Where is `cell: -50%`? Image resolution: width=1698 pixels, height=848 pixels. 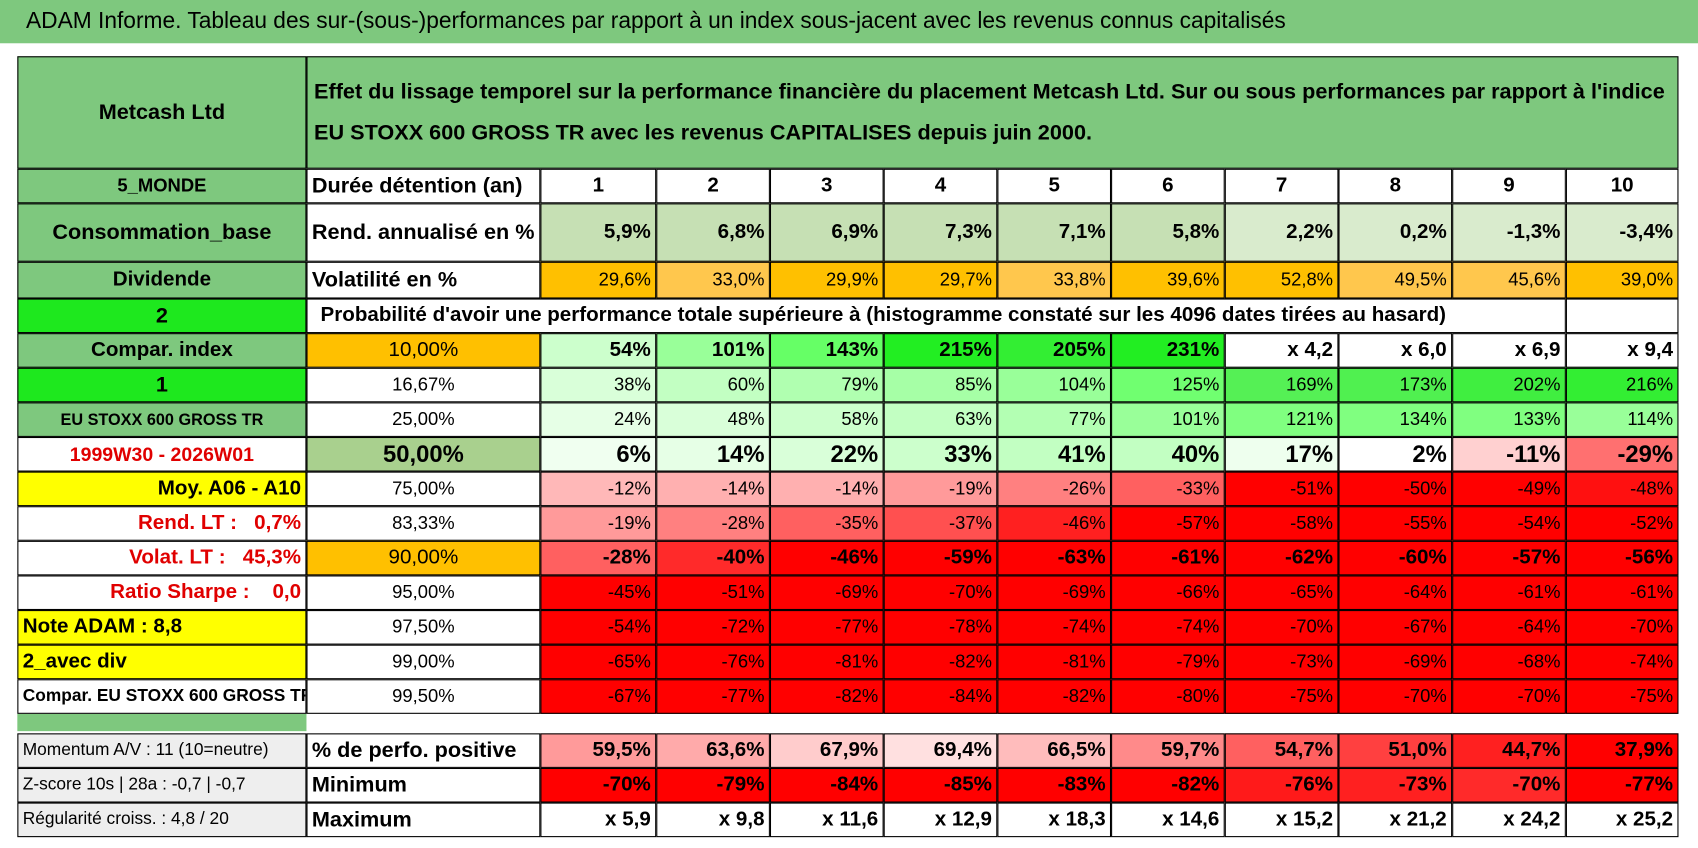
cell: -50% is located at coordinates (1395, 489).